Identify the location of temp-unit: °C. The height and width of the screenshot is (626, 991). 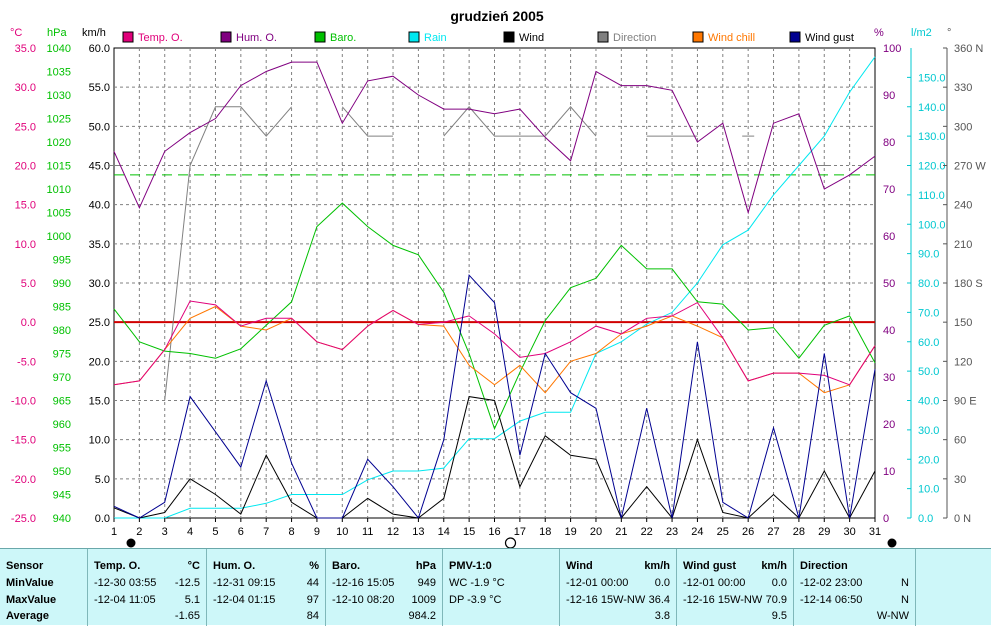
(193, 566).